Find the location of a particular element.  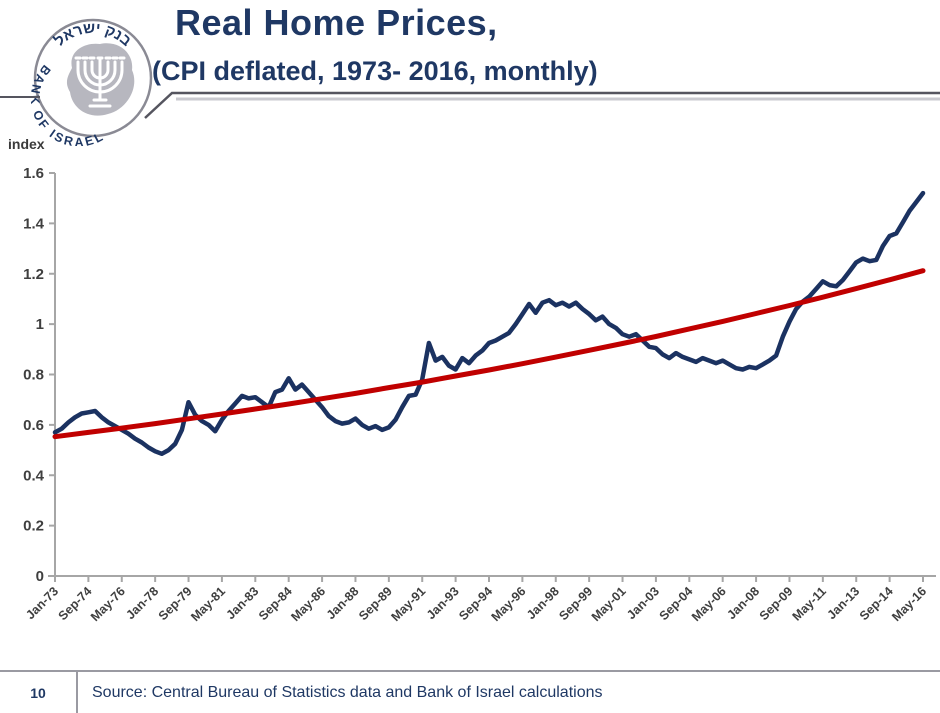

y-axis-tick-label: 1.2 is located at coordinates (33, 274).